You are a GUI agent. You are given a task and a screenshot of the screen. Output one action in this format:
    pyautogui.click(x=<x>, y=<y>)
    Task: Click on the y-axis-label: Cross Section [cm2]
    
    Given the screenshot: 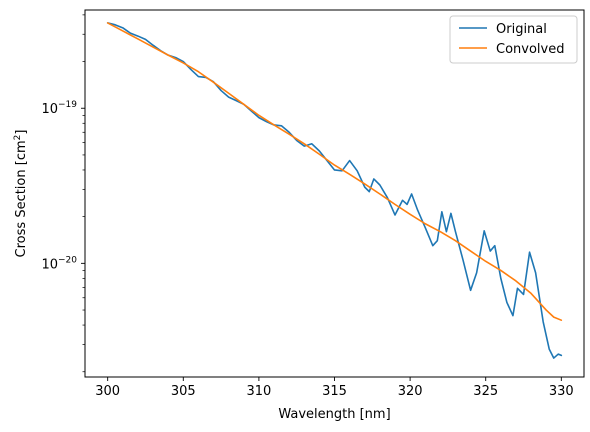 What is the action you would take?
    pyautogui.click(x=21, y=194)
    